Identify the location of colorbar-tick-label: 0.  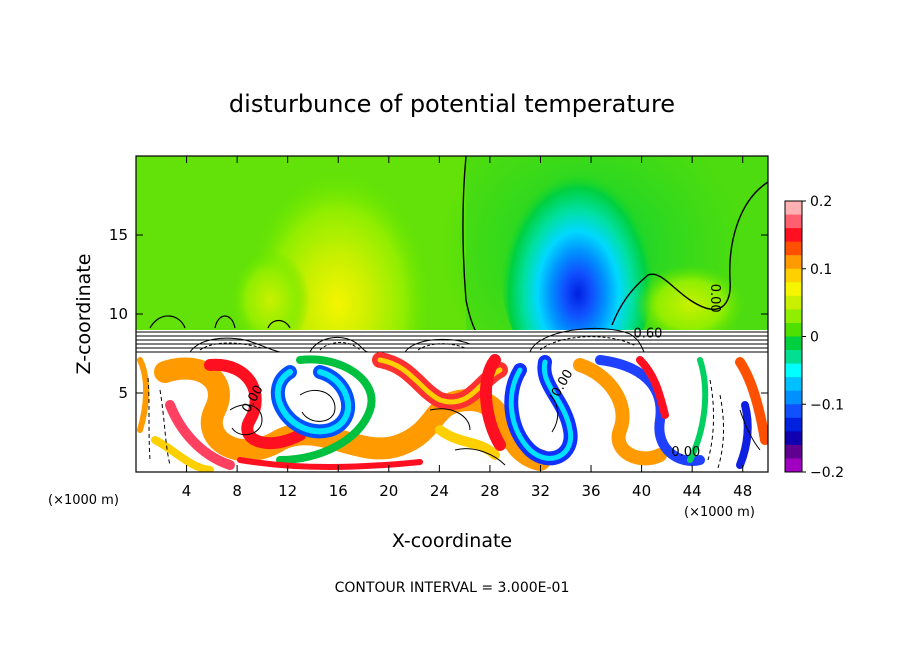
(814, 338).